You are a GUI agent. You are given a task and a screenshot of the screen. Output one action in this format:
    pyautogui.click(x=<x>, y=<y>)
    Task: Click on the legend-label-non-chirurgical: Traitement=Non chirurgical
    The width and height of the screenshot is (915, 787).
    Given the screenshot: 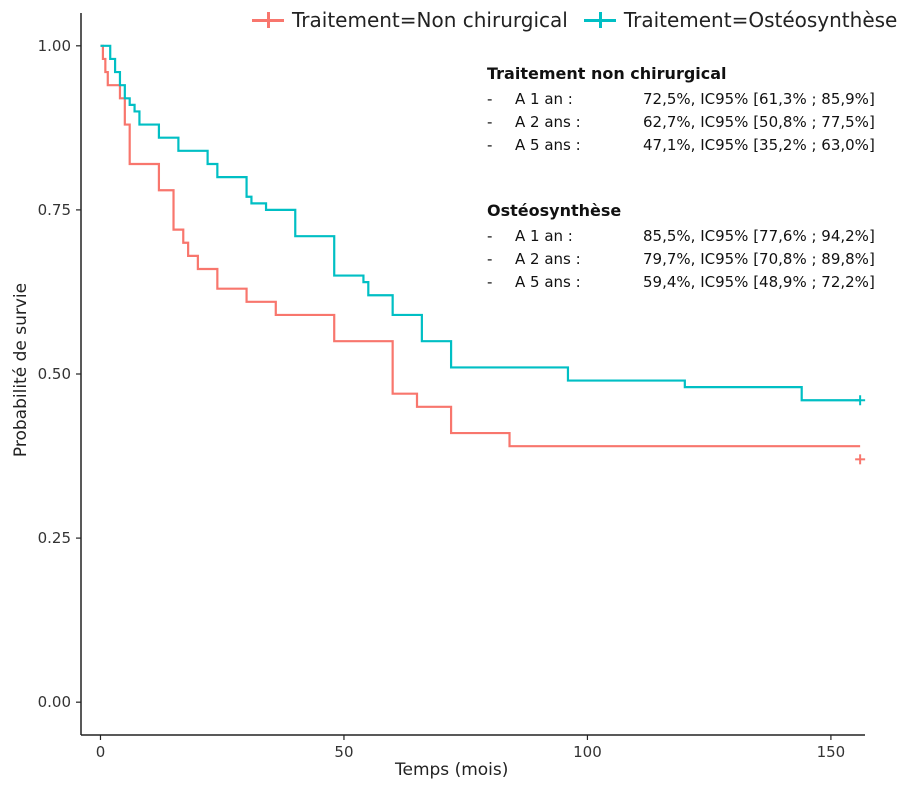 What is the action you would take?
    pyautogui.click(x=430, y=20)
    